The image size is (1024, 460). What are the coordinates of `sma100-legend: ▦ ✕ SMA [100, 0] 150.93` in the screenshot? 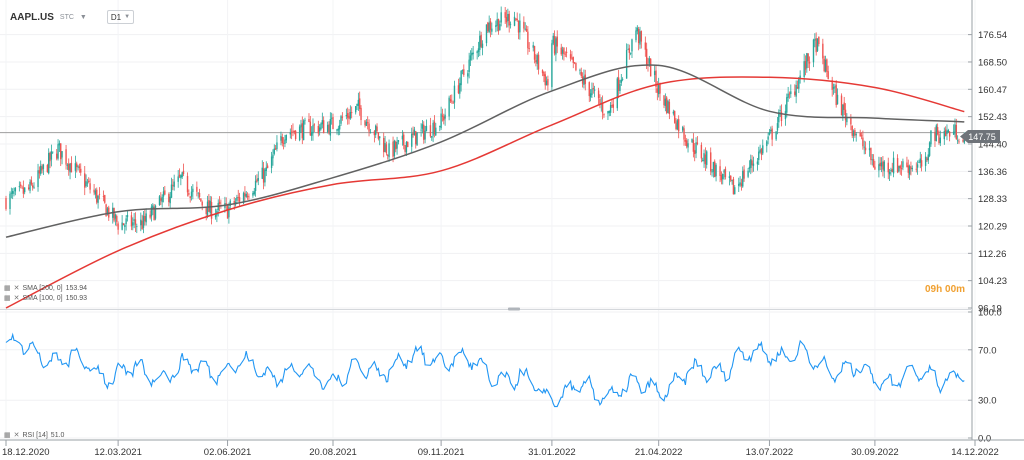 It's located at (45, 298).